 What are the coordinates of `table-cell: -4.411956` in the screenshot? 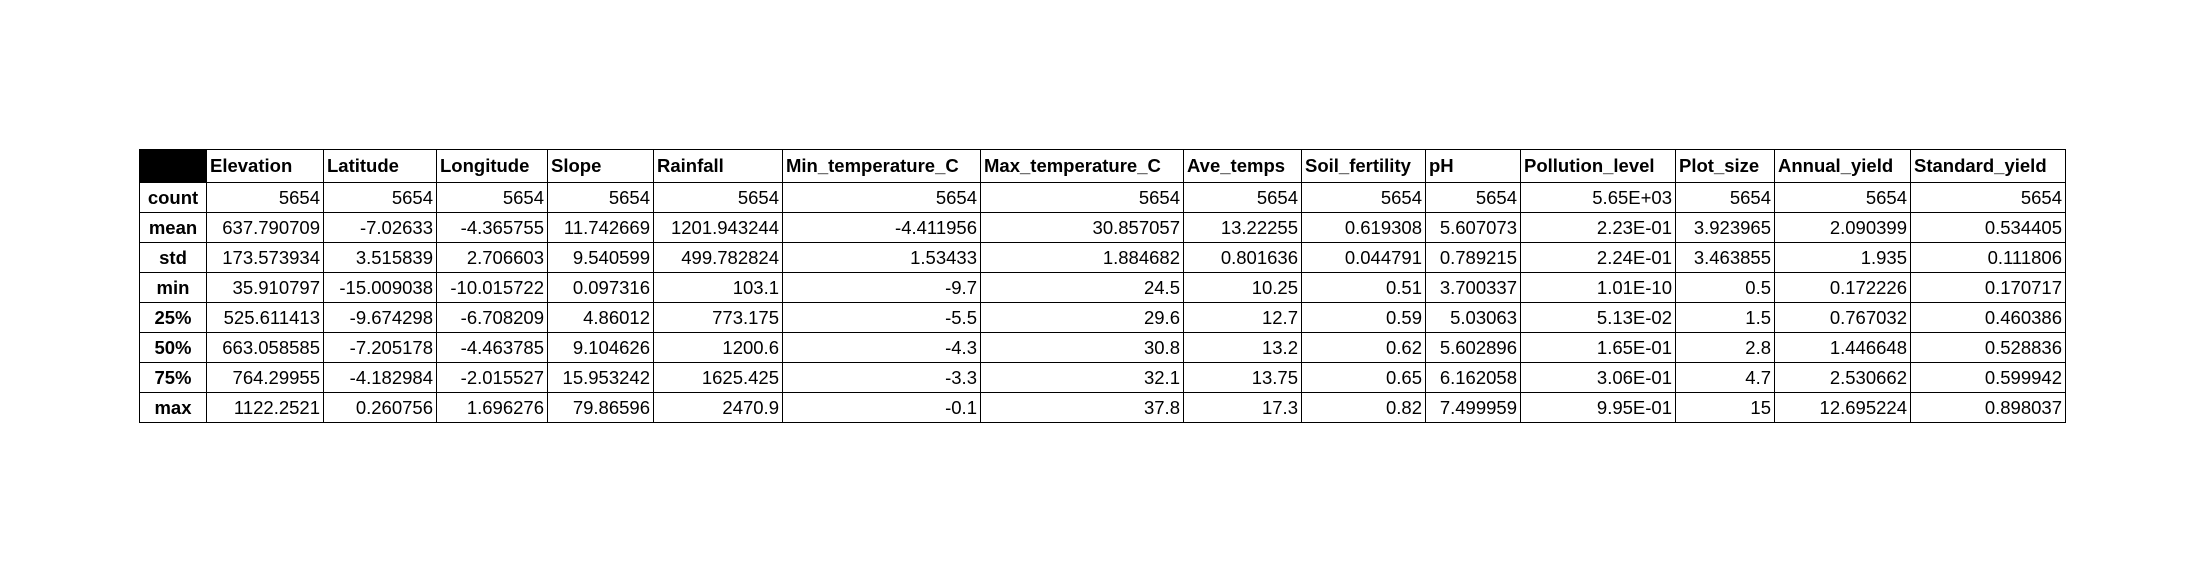 It's located at (881, 227).